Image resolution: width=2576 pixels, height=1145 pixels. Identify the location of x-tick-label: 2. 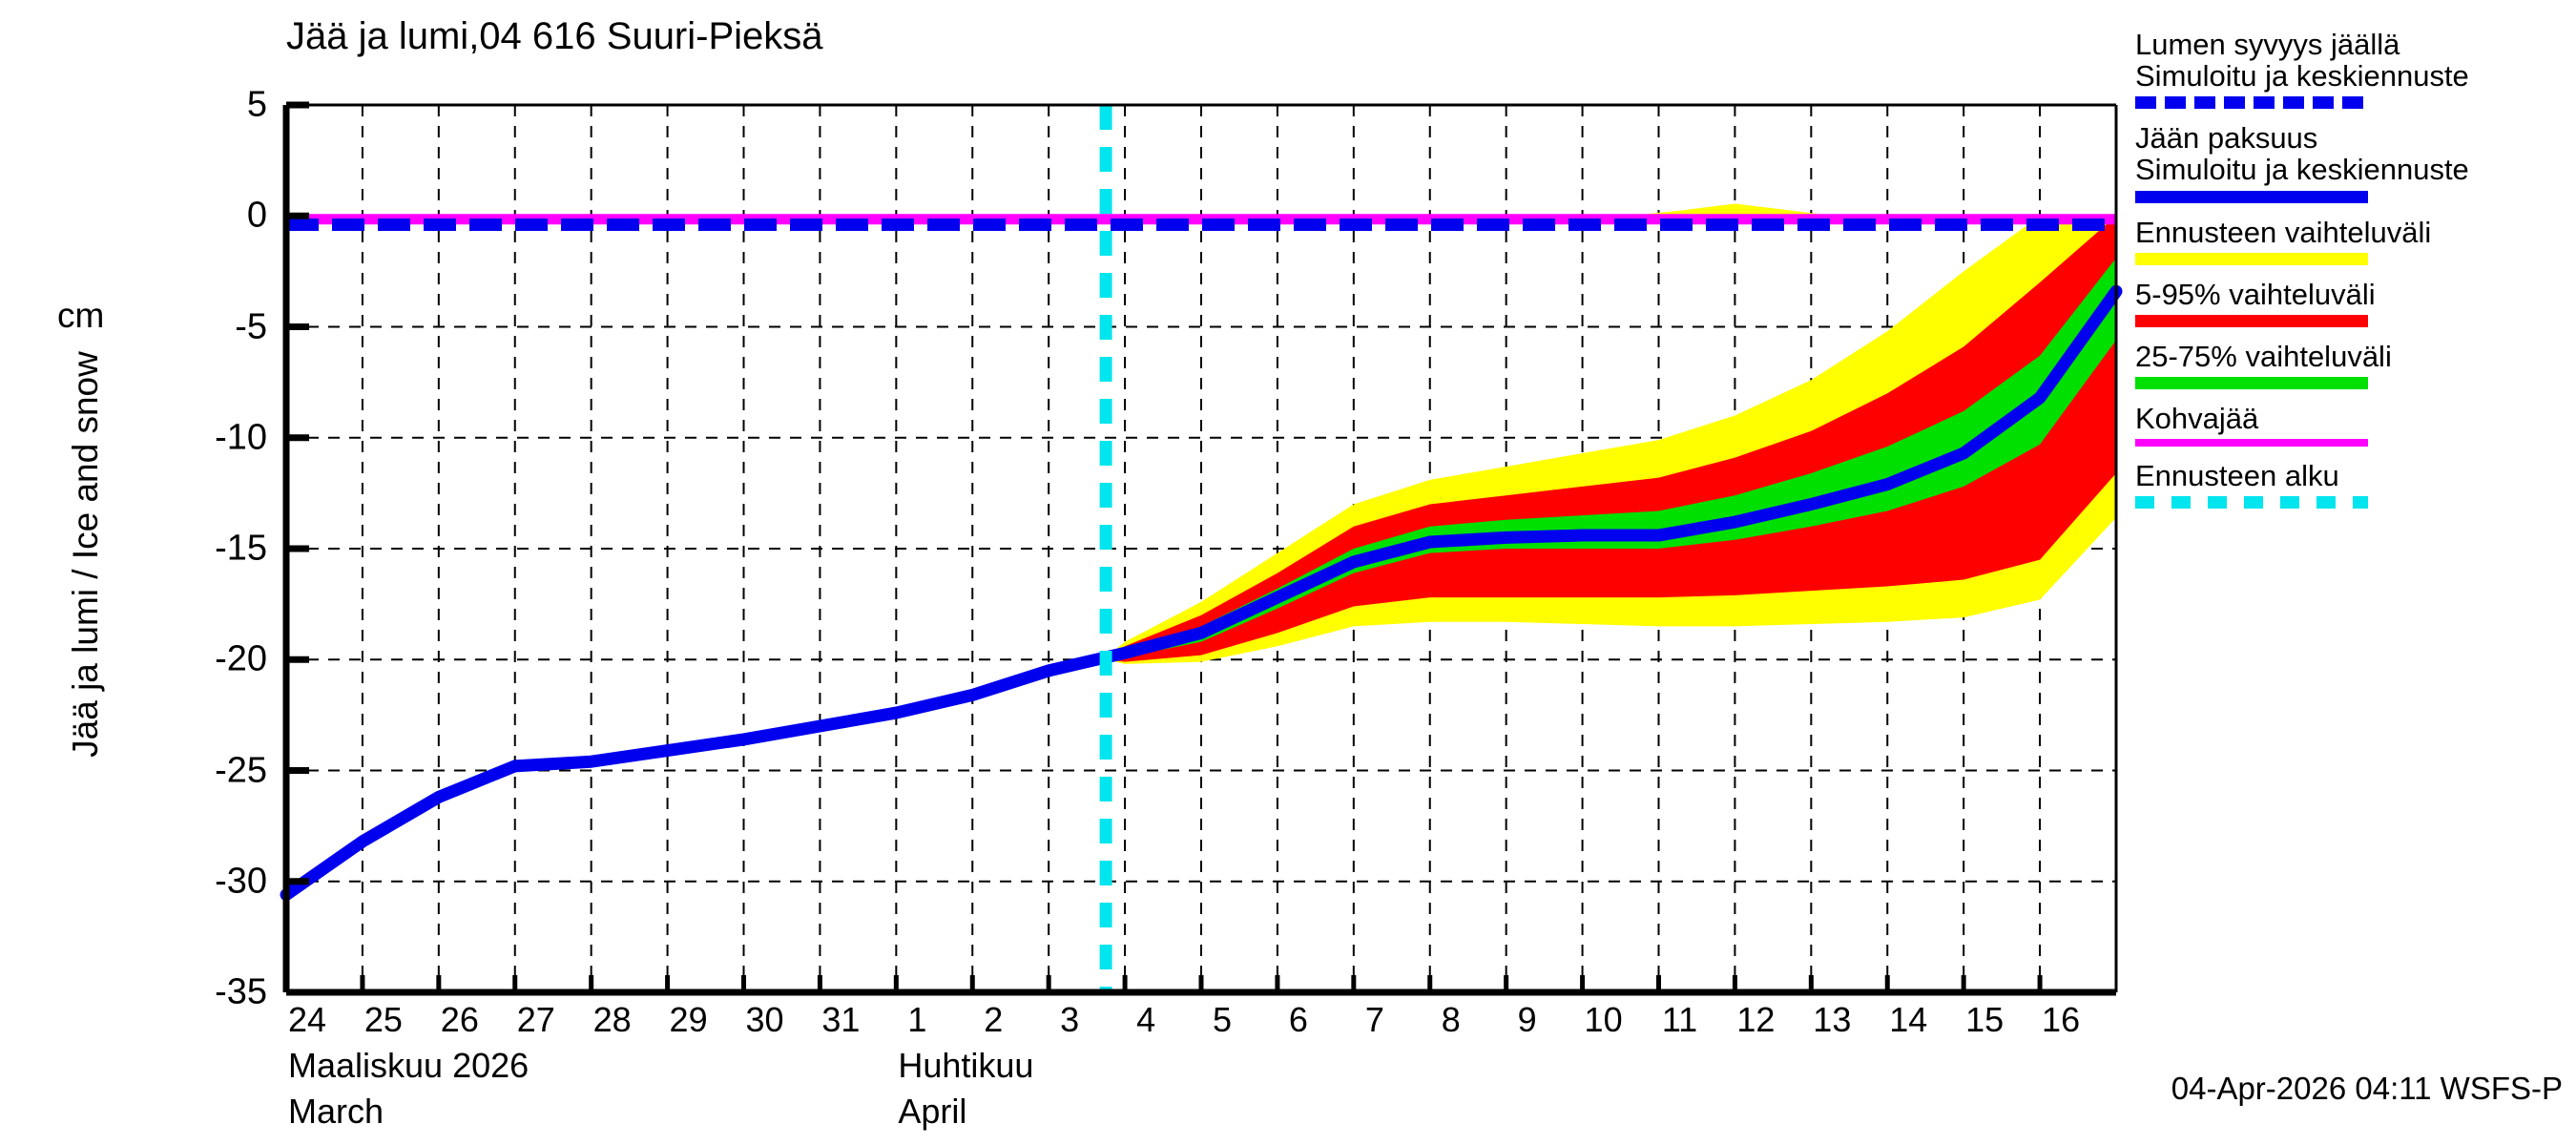
(994, 1019).